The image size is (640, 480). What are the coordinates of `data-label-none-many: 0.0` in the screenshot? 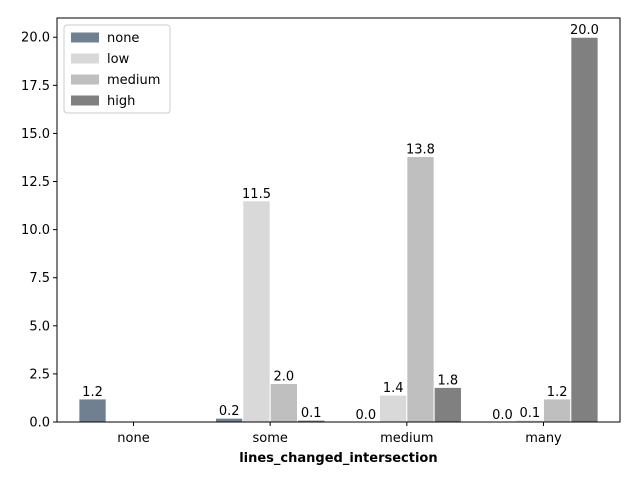 It's located at (502, 415).